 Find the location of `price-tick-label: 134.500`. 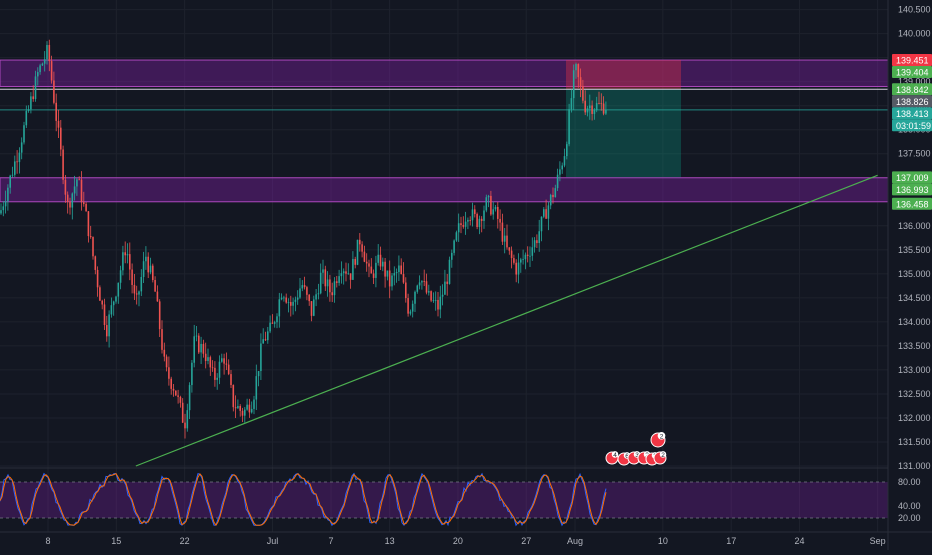

price-tick-label: 134.500 is located at coordinates (914, 298).